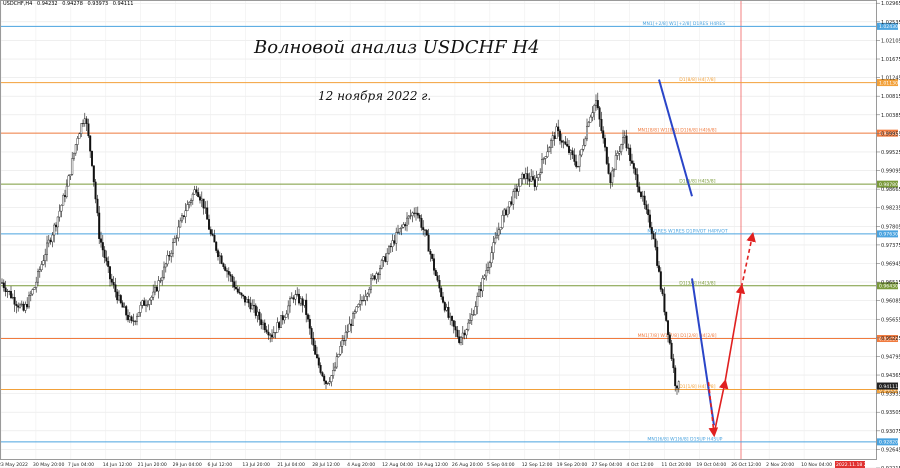 This screenshot has height=468, width=900. I want to click on x-tick-label: 12 Sep 12:00, so click(537, 465).